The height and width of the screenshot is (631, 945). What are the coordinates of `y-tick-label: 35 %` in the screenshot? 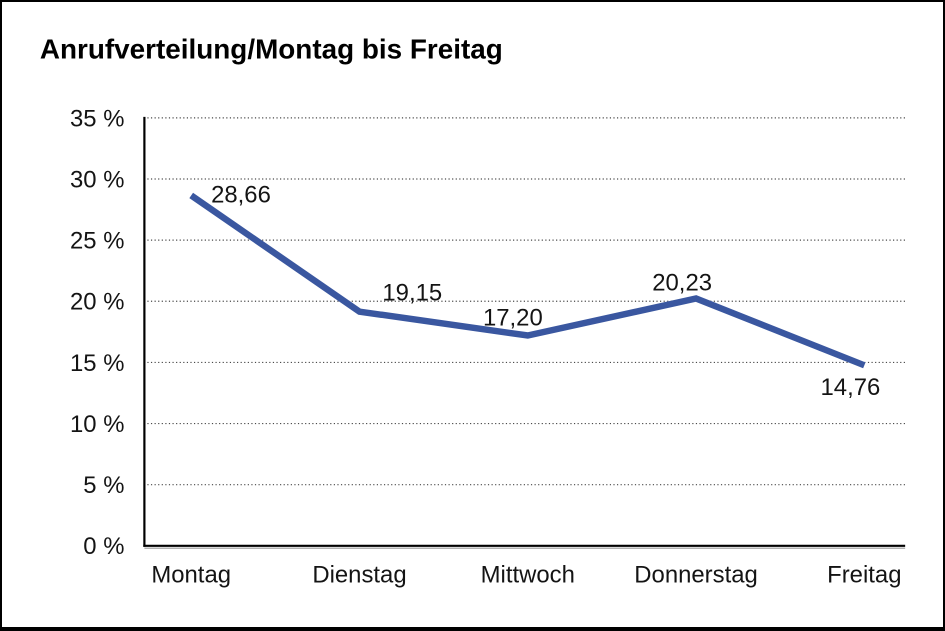 It's located at (97, 118).